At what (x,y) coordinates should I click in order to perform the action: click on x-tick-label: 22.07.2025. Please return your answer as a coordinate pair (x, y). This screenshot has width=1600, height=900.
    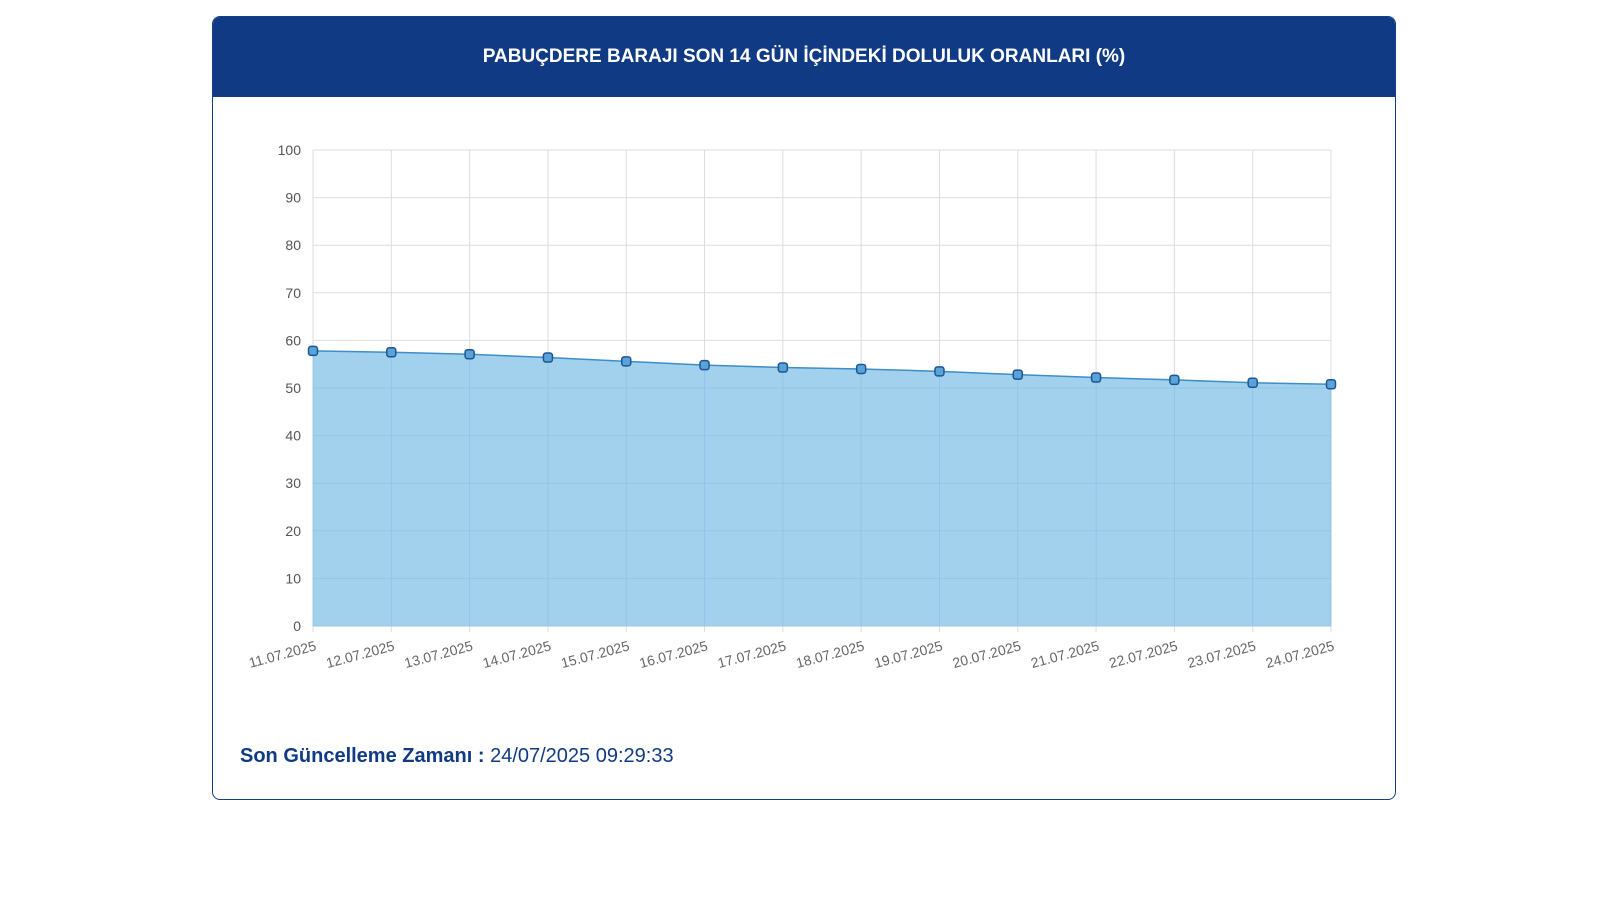
    Looking at the image, I should click on (1143, 654).